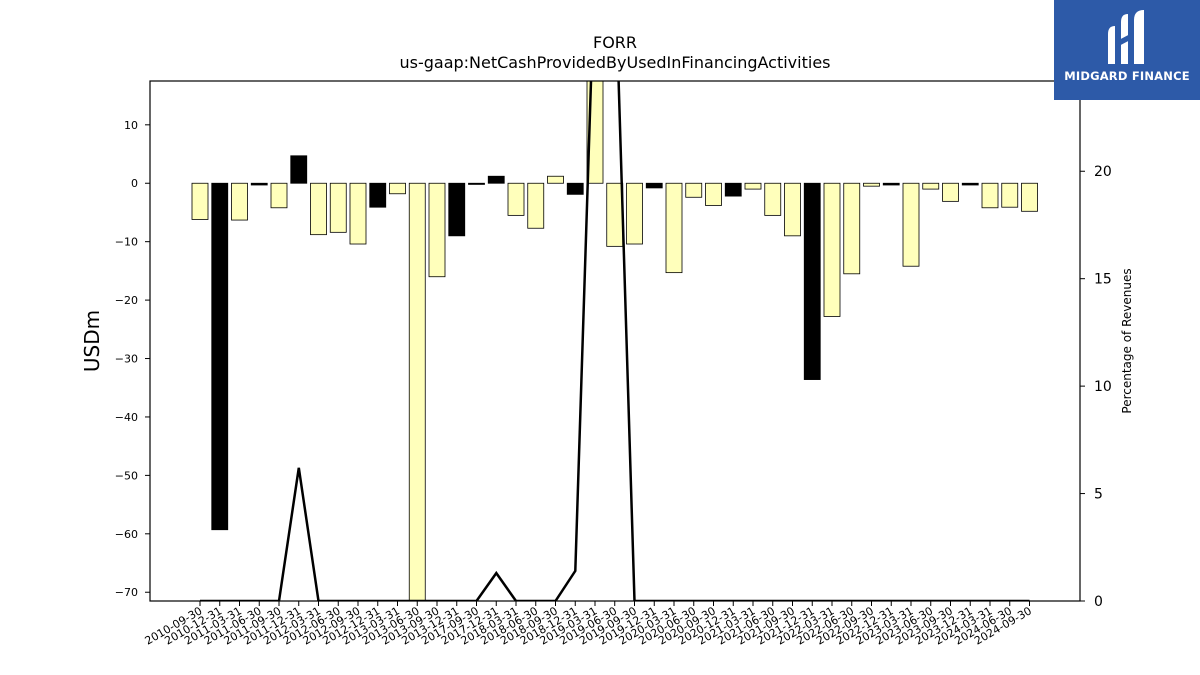  Describe the element at coordinates (126, 359) in the screenshot. I see `y-tick-label: −30` at that location.